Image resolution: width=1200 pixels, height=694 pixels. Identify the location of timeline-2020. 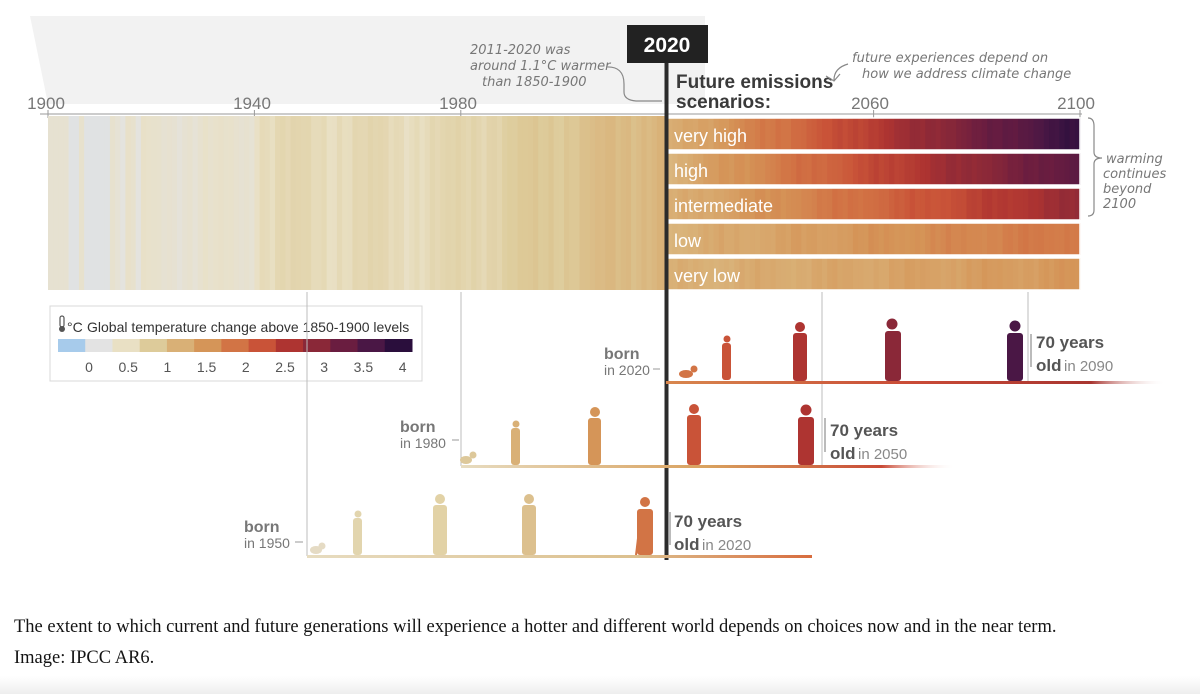
(916, 382).